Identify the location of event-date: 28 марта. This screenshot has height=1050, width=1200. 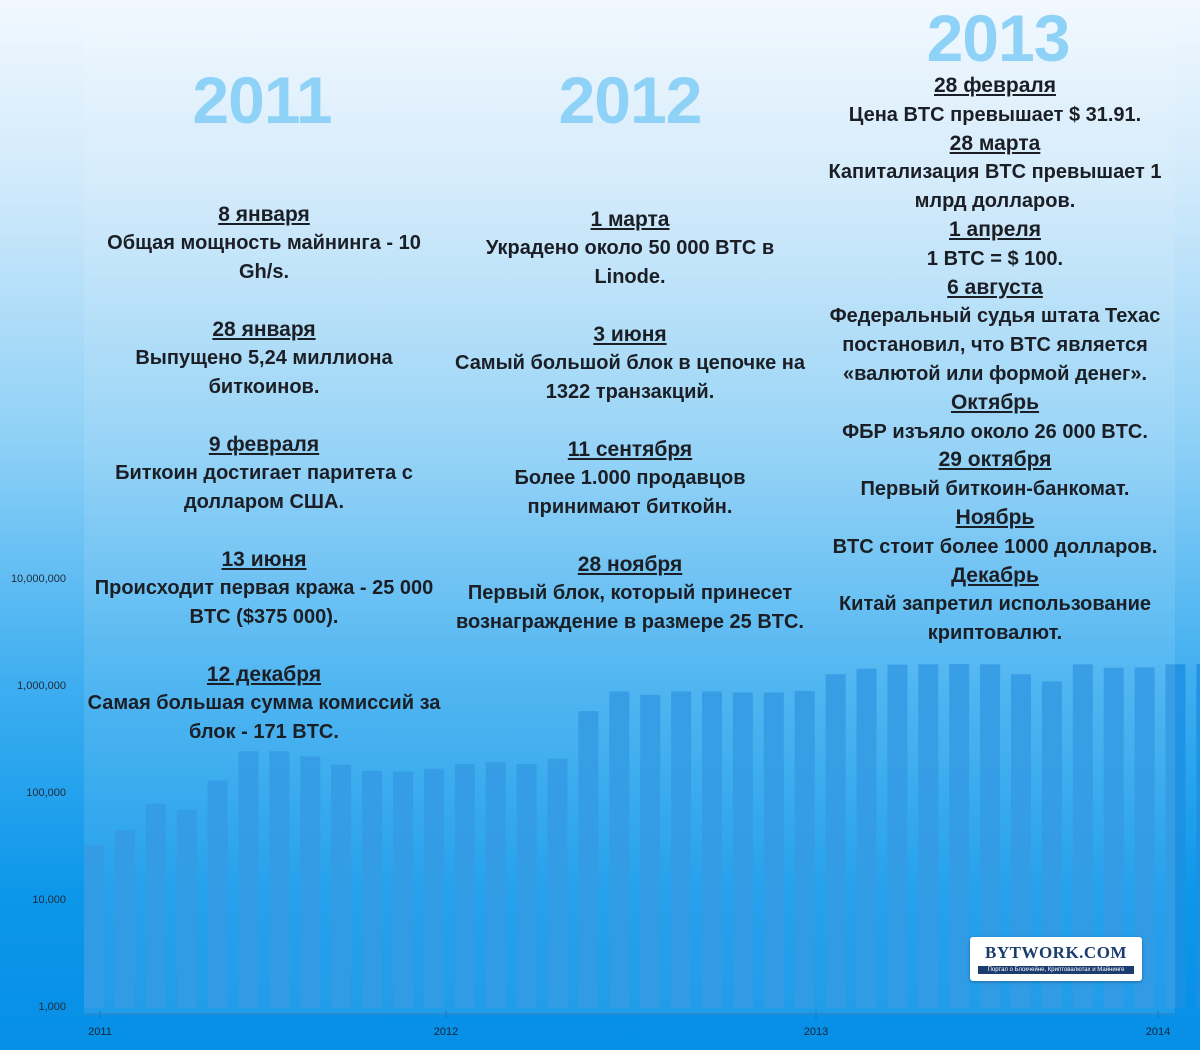
(995, 143).